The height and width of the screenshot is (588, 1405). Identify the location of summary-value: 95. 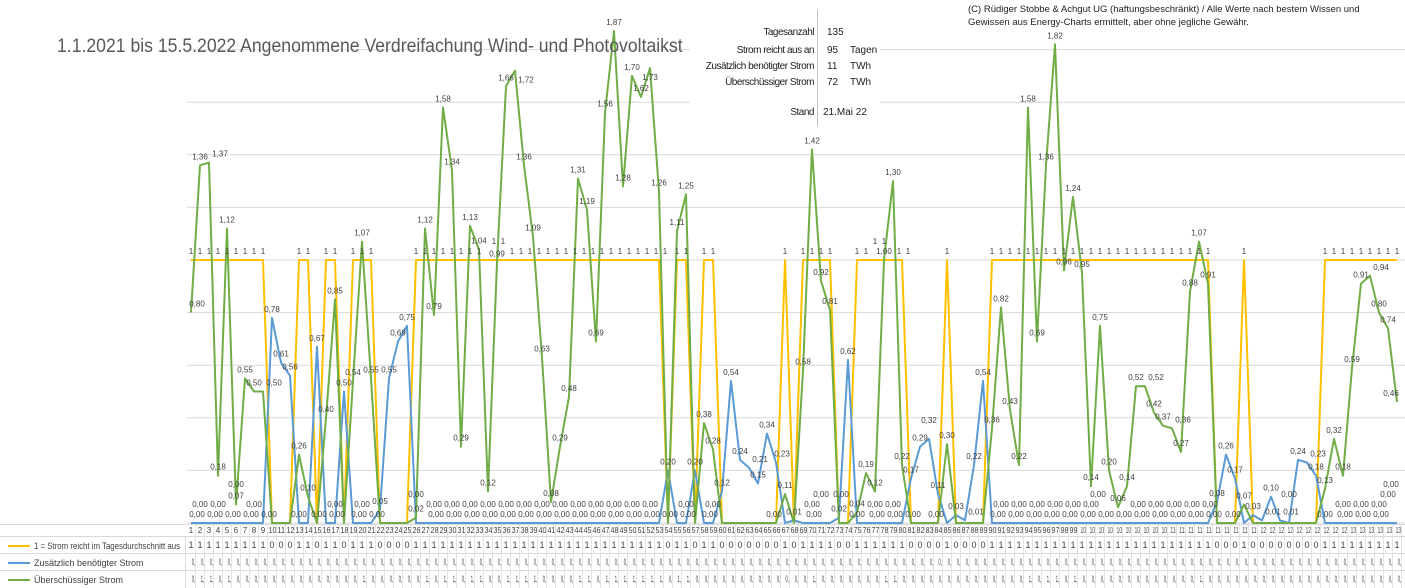
(833, 50).